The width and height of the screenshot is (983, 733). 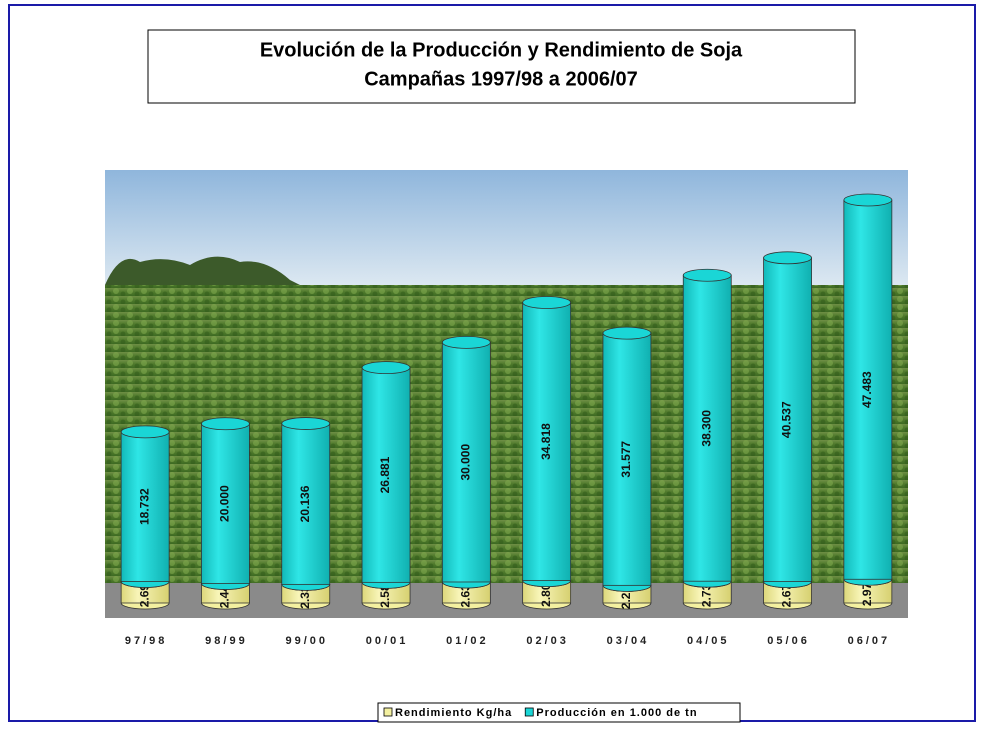 I want to click on value-label: 47.483, so click(x=867, y=389).